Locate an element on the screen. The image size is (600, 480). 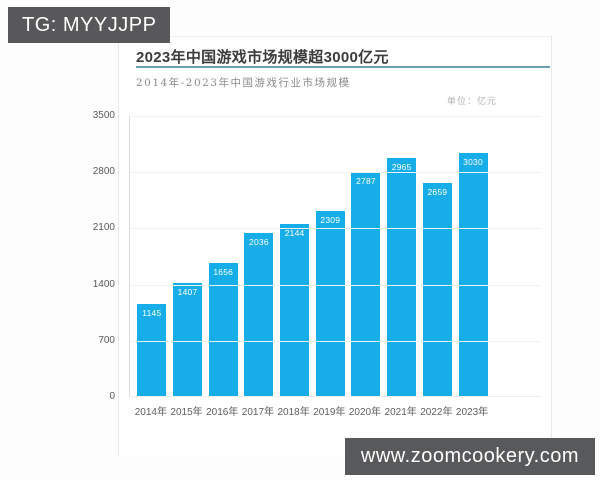
x-tick-label: 2022年 is located at coordinates (436, 412).